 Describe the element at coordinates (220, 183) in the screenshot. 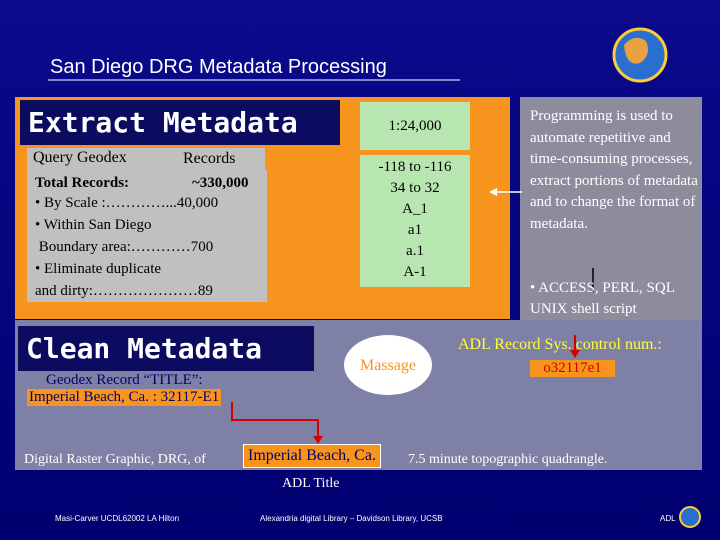

I see `total-value: ~330,000` at that location.